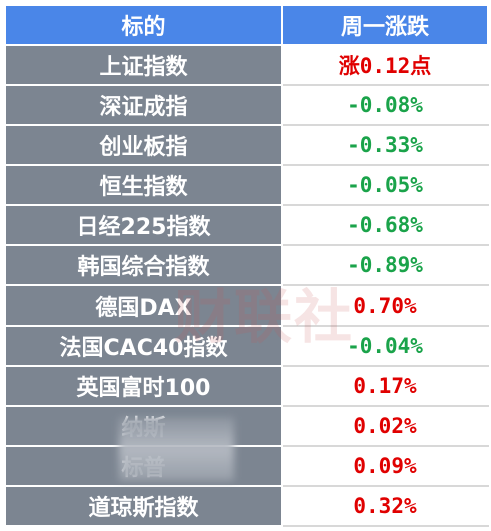 Image resolution: width=491 pixels, height=531 pixels. What do you see at coordinates (385, 465) in the screenshot?
I see `index-change: 0.09%` at bounding box center [385, 465].